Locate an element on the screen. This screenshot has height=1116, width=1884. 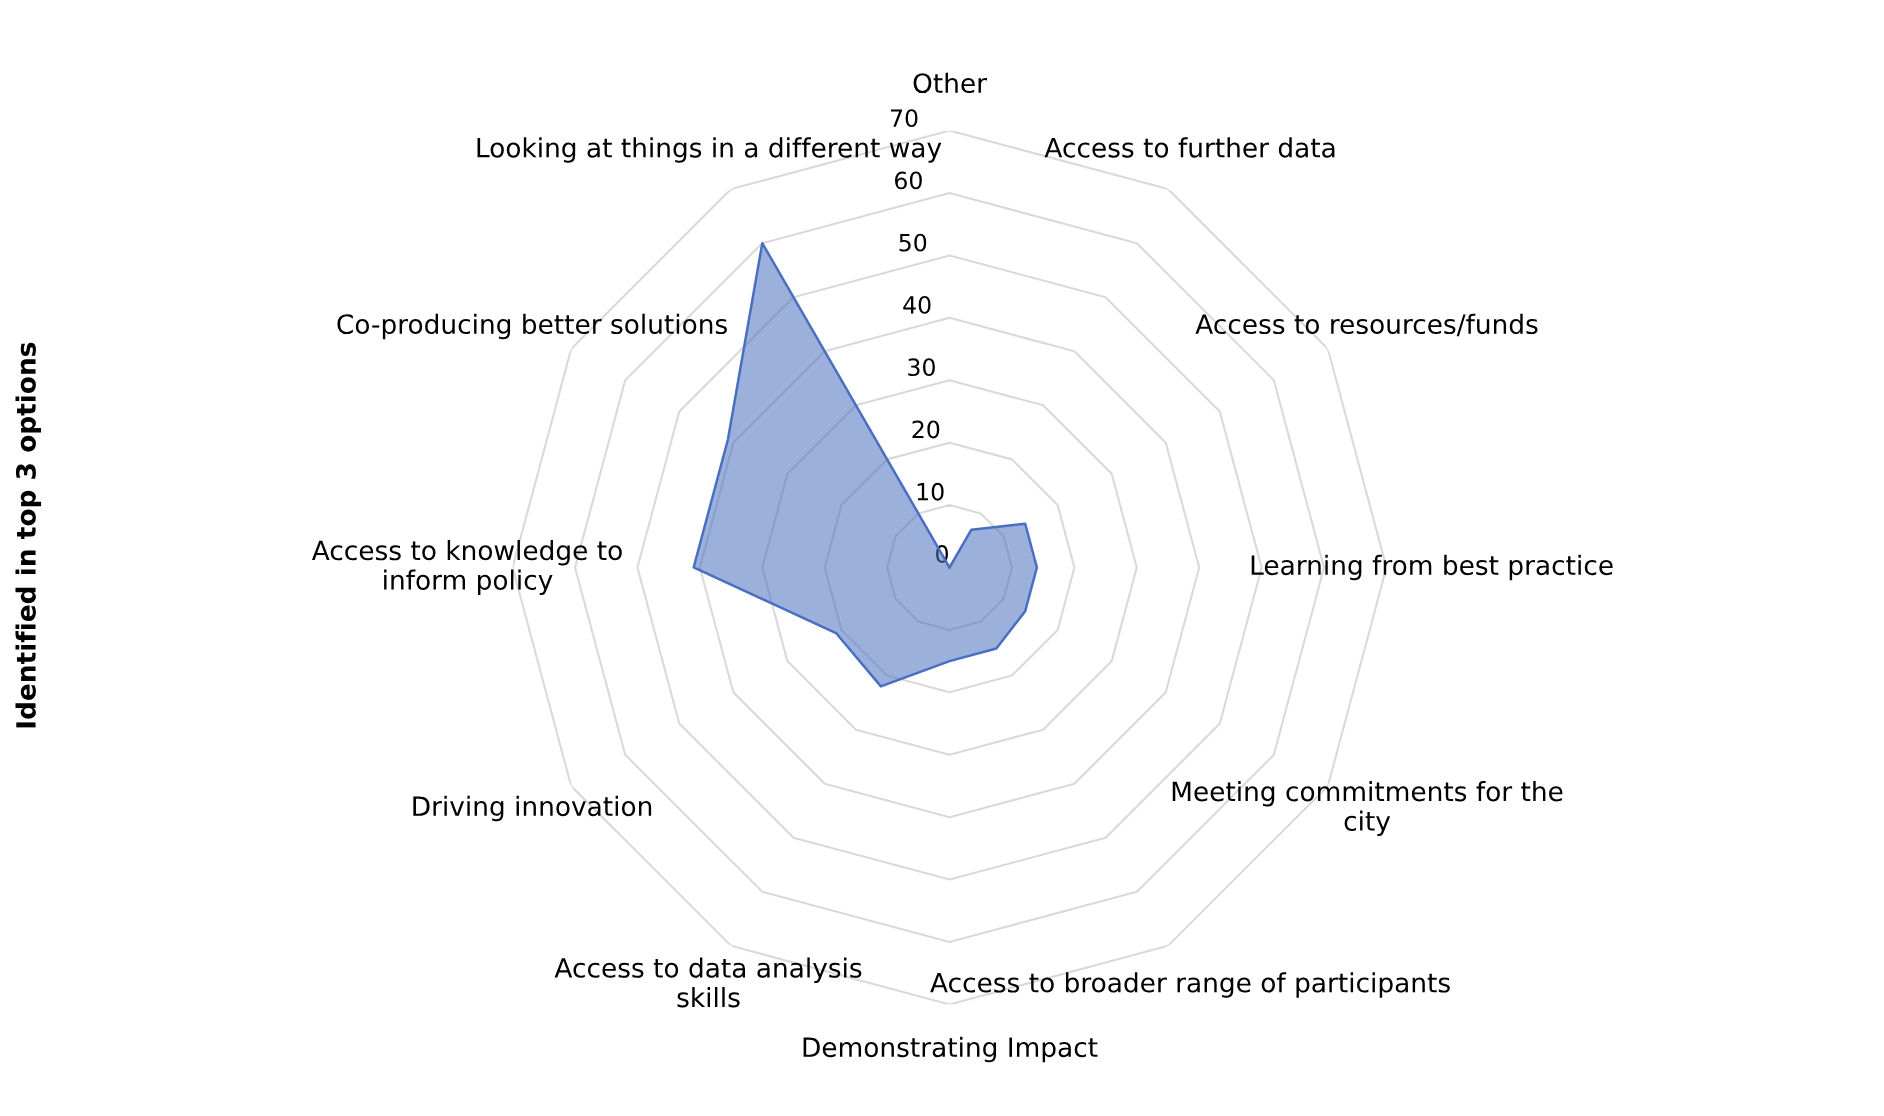
y-tick-label: 30 is located at coordinates (921, 367).